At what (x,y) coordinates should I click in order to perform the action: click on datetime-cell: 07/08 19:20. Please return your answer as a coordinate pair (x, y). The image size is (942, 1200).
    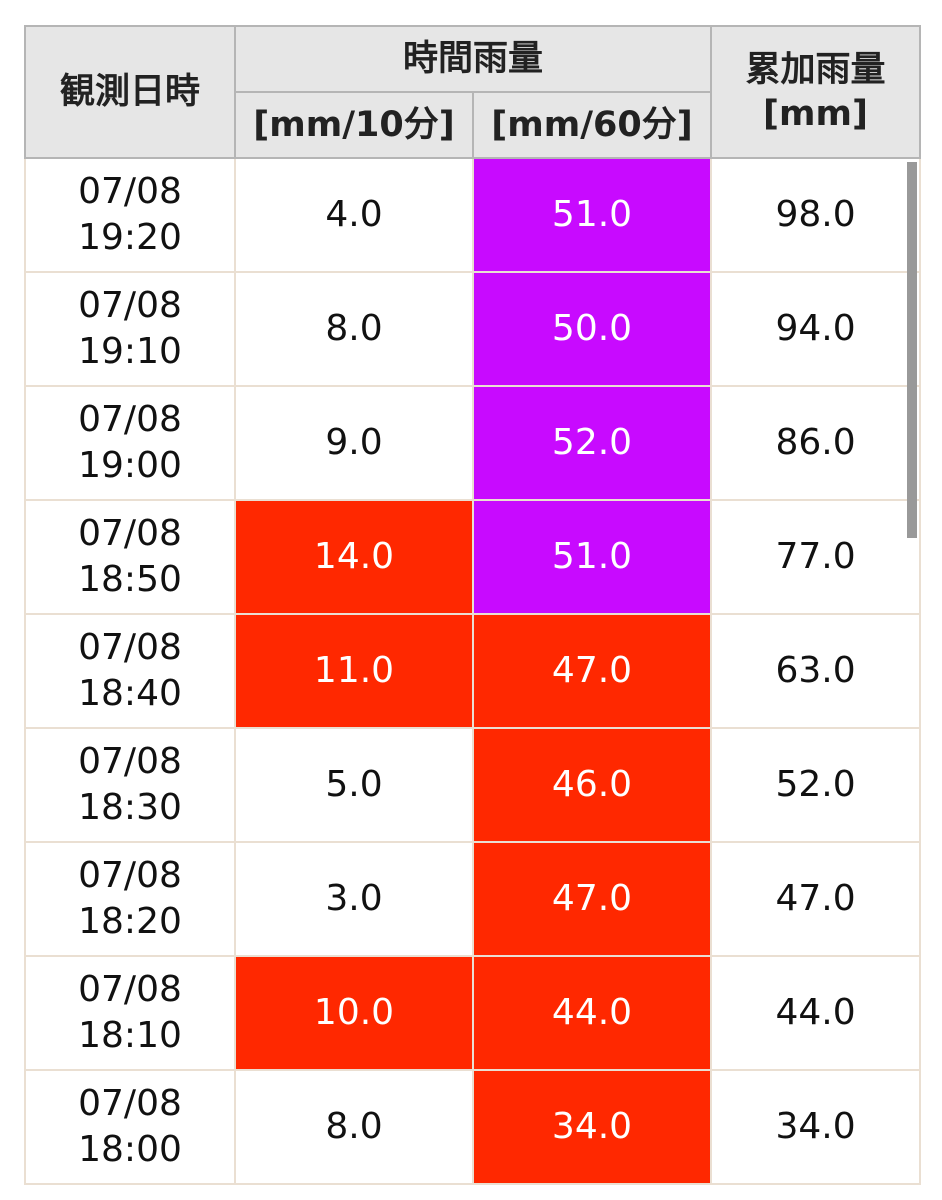
    Looking at the image, I should click on (130, 215).